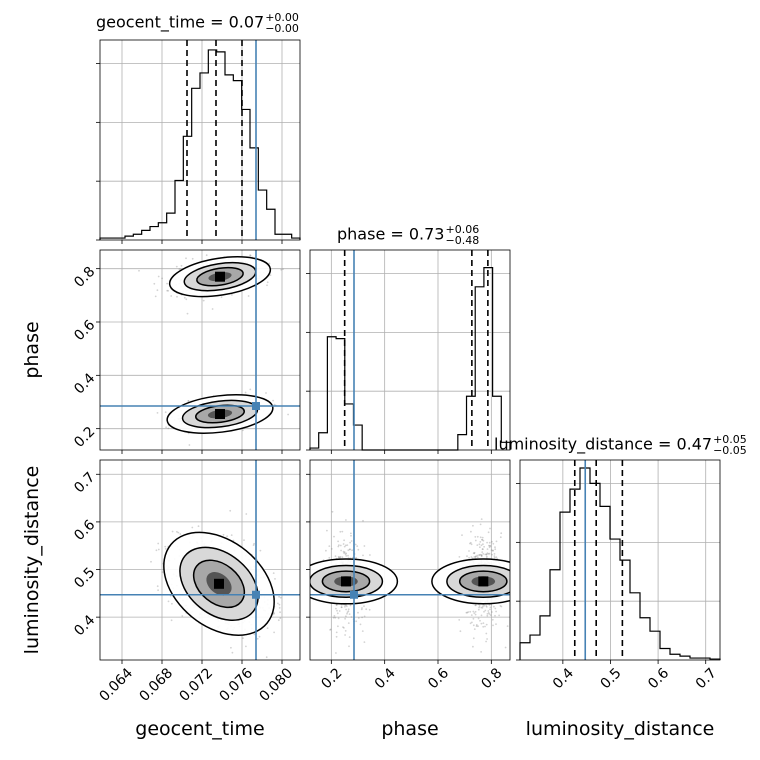  What do you see at coordinates (426, 234) in the screenshot?
I see `title-median: 0.73` at bounding box center [426, 234].